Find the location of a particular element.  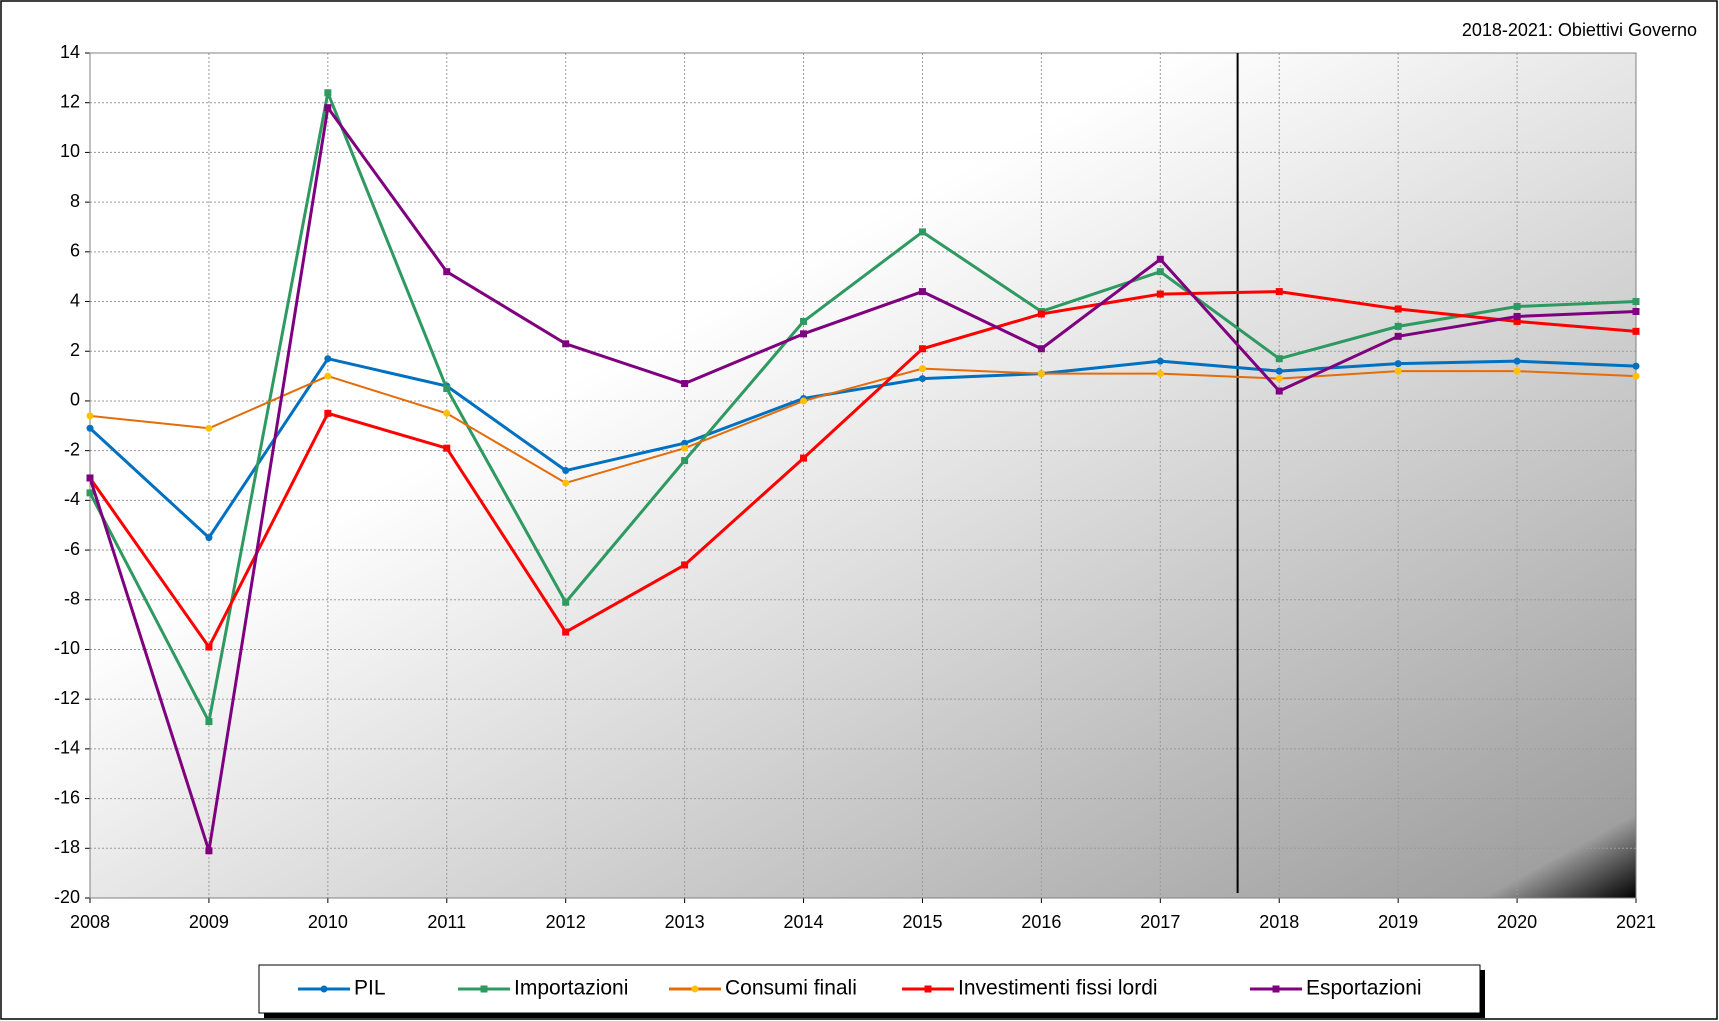

x-tick-label: 2015 is located at coordinates (922, 922).